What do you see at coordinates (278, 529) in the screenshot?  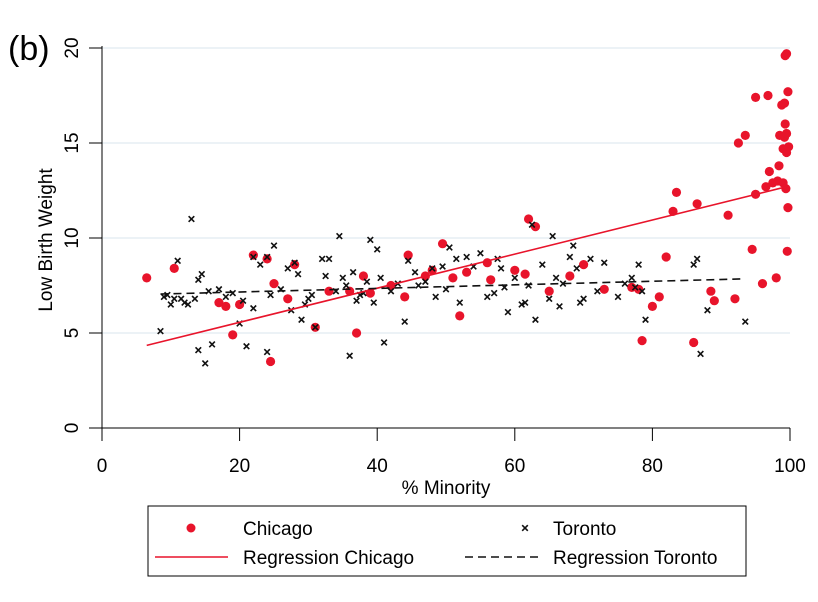 I see `legend-chicago-label: Chicago` at bounding box center [278, 529].